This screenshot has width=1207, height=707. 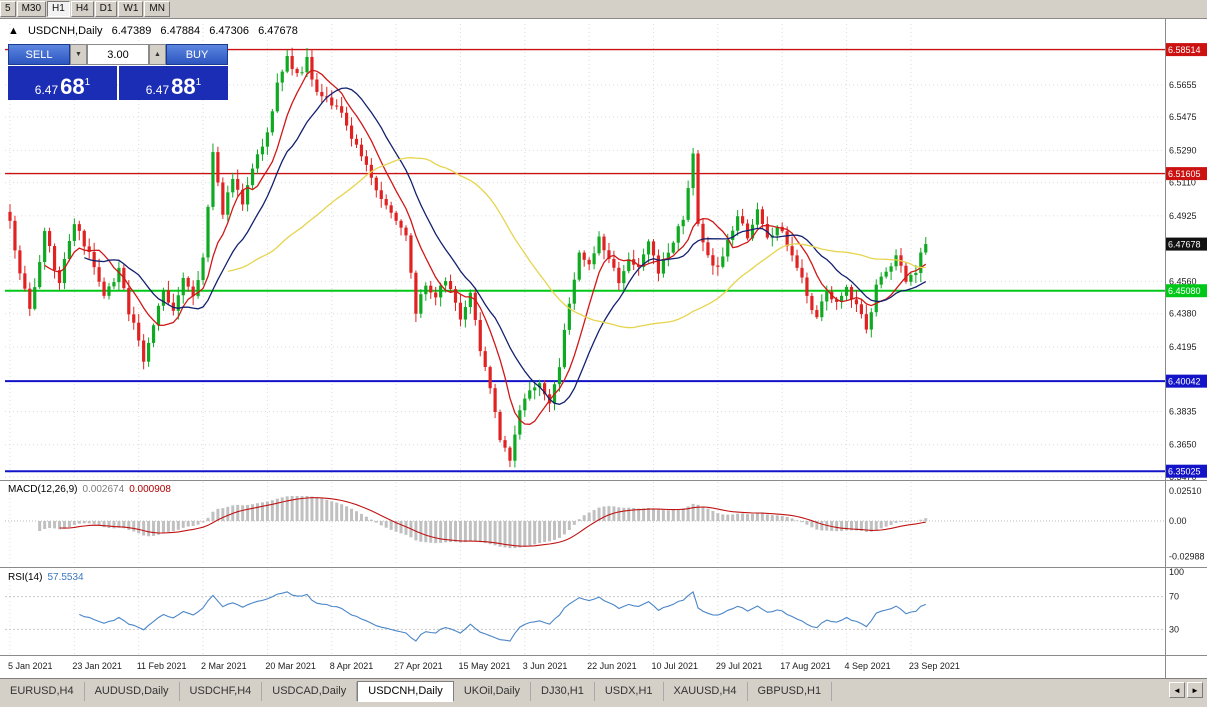 What do you see at coordinates (221, 691) in the screenshot?
I see `chart-tab-usdchf-h4: USDCHF,H4` at bounding box center [221, 691].